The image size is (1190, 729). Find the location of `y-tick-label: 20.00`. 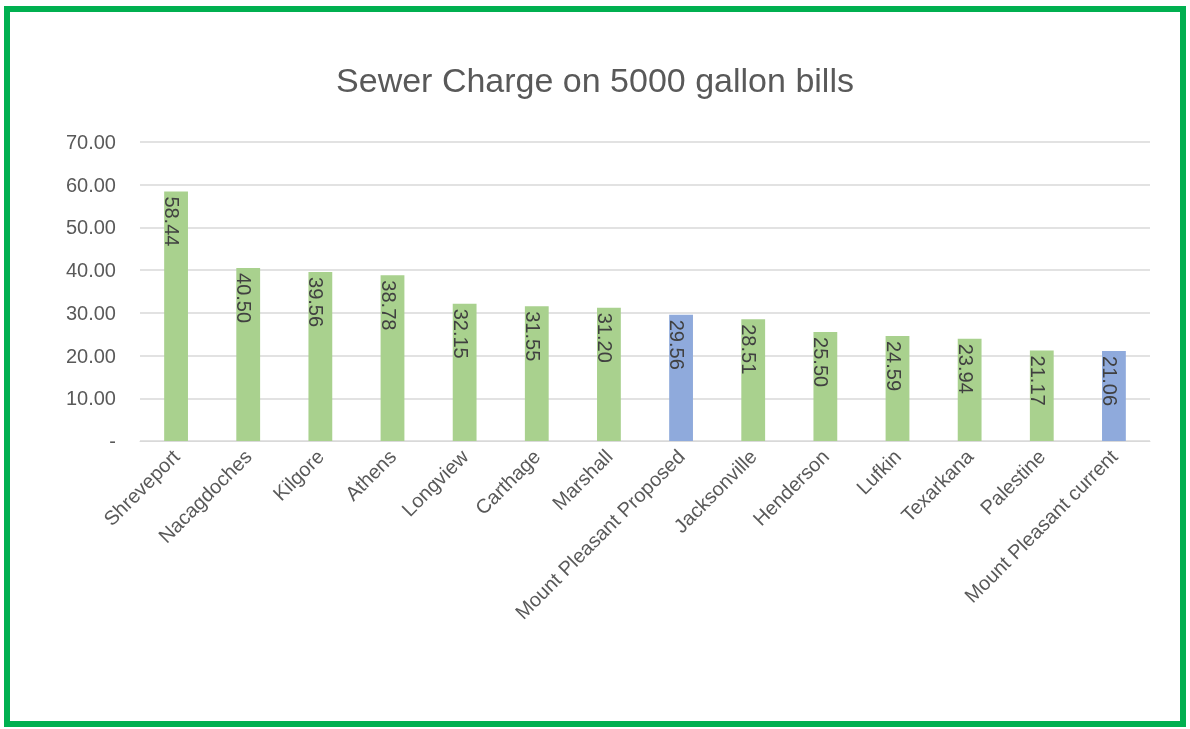

y-tick-label: 20.00 is located at coordinates (90, 355).